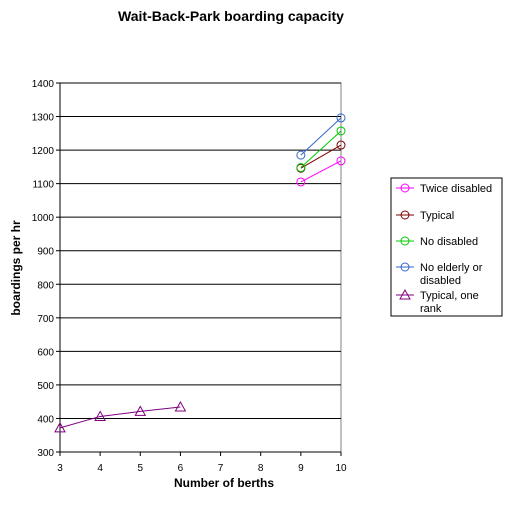  Describe the element at coordinates (45, 319) in the screenshot. I see `y-tick-label: 700` at that location.